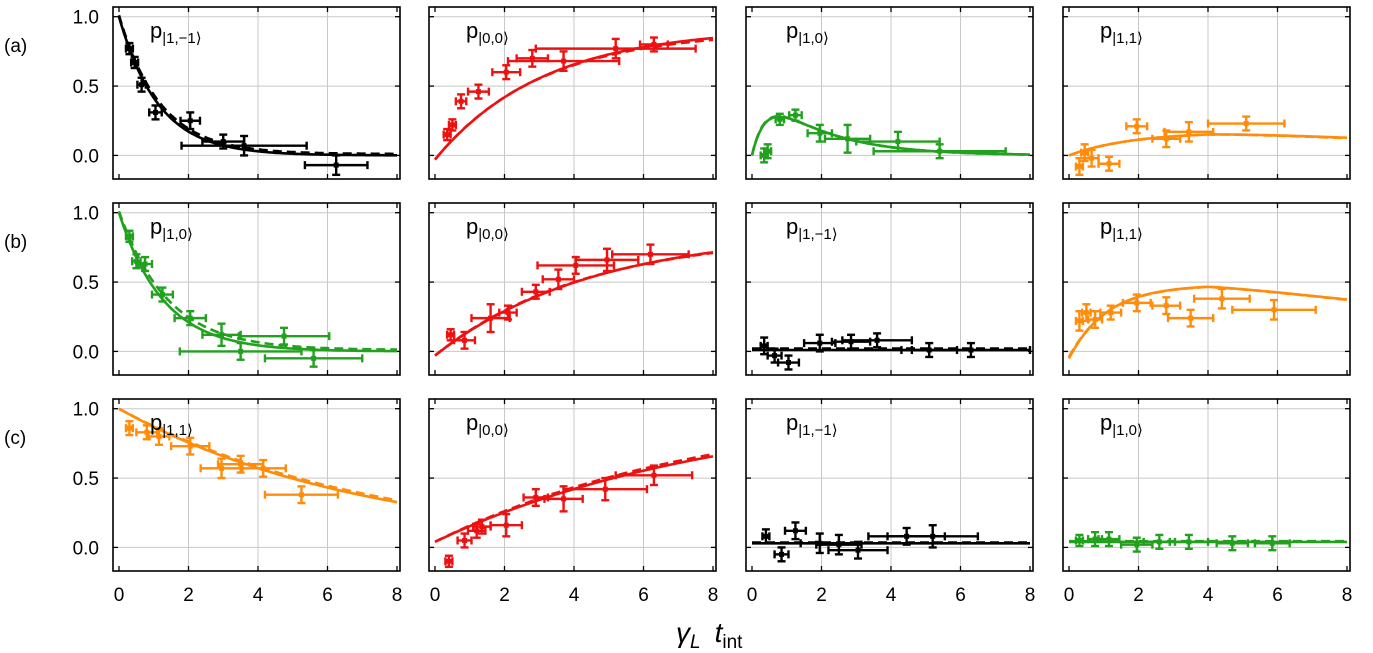 This screenshot has height=653, width=1373. Describe the element at coordinates (709, 635) in the screenshot. I see `x-axis-title: γL tint` at that location.